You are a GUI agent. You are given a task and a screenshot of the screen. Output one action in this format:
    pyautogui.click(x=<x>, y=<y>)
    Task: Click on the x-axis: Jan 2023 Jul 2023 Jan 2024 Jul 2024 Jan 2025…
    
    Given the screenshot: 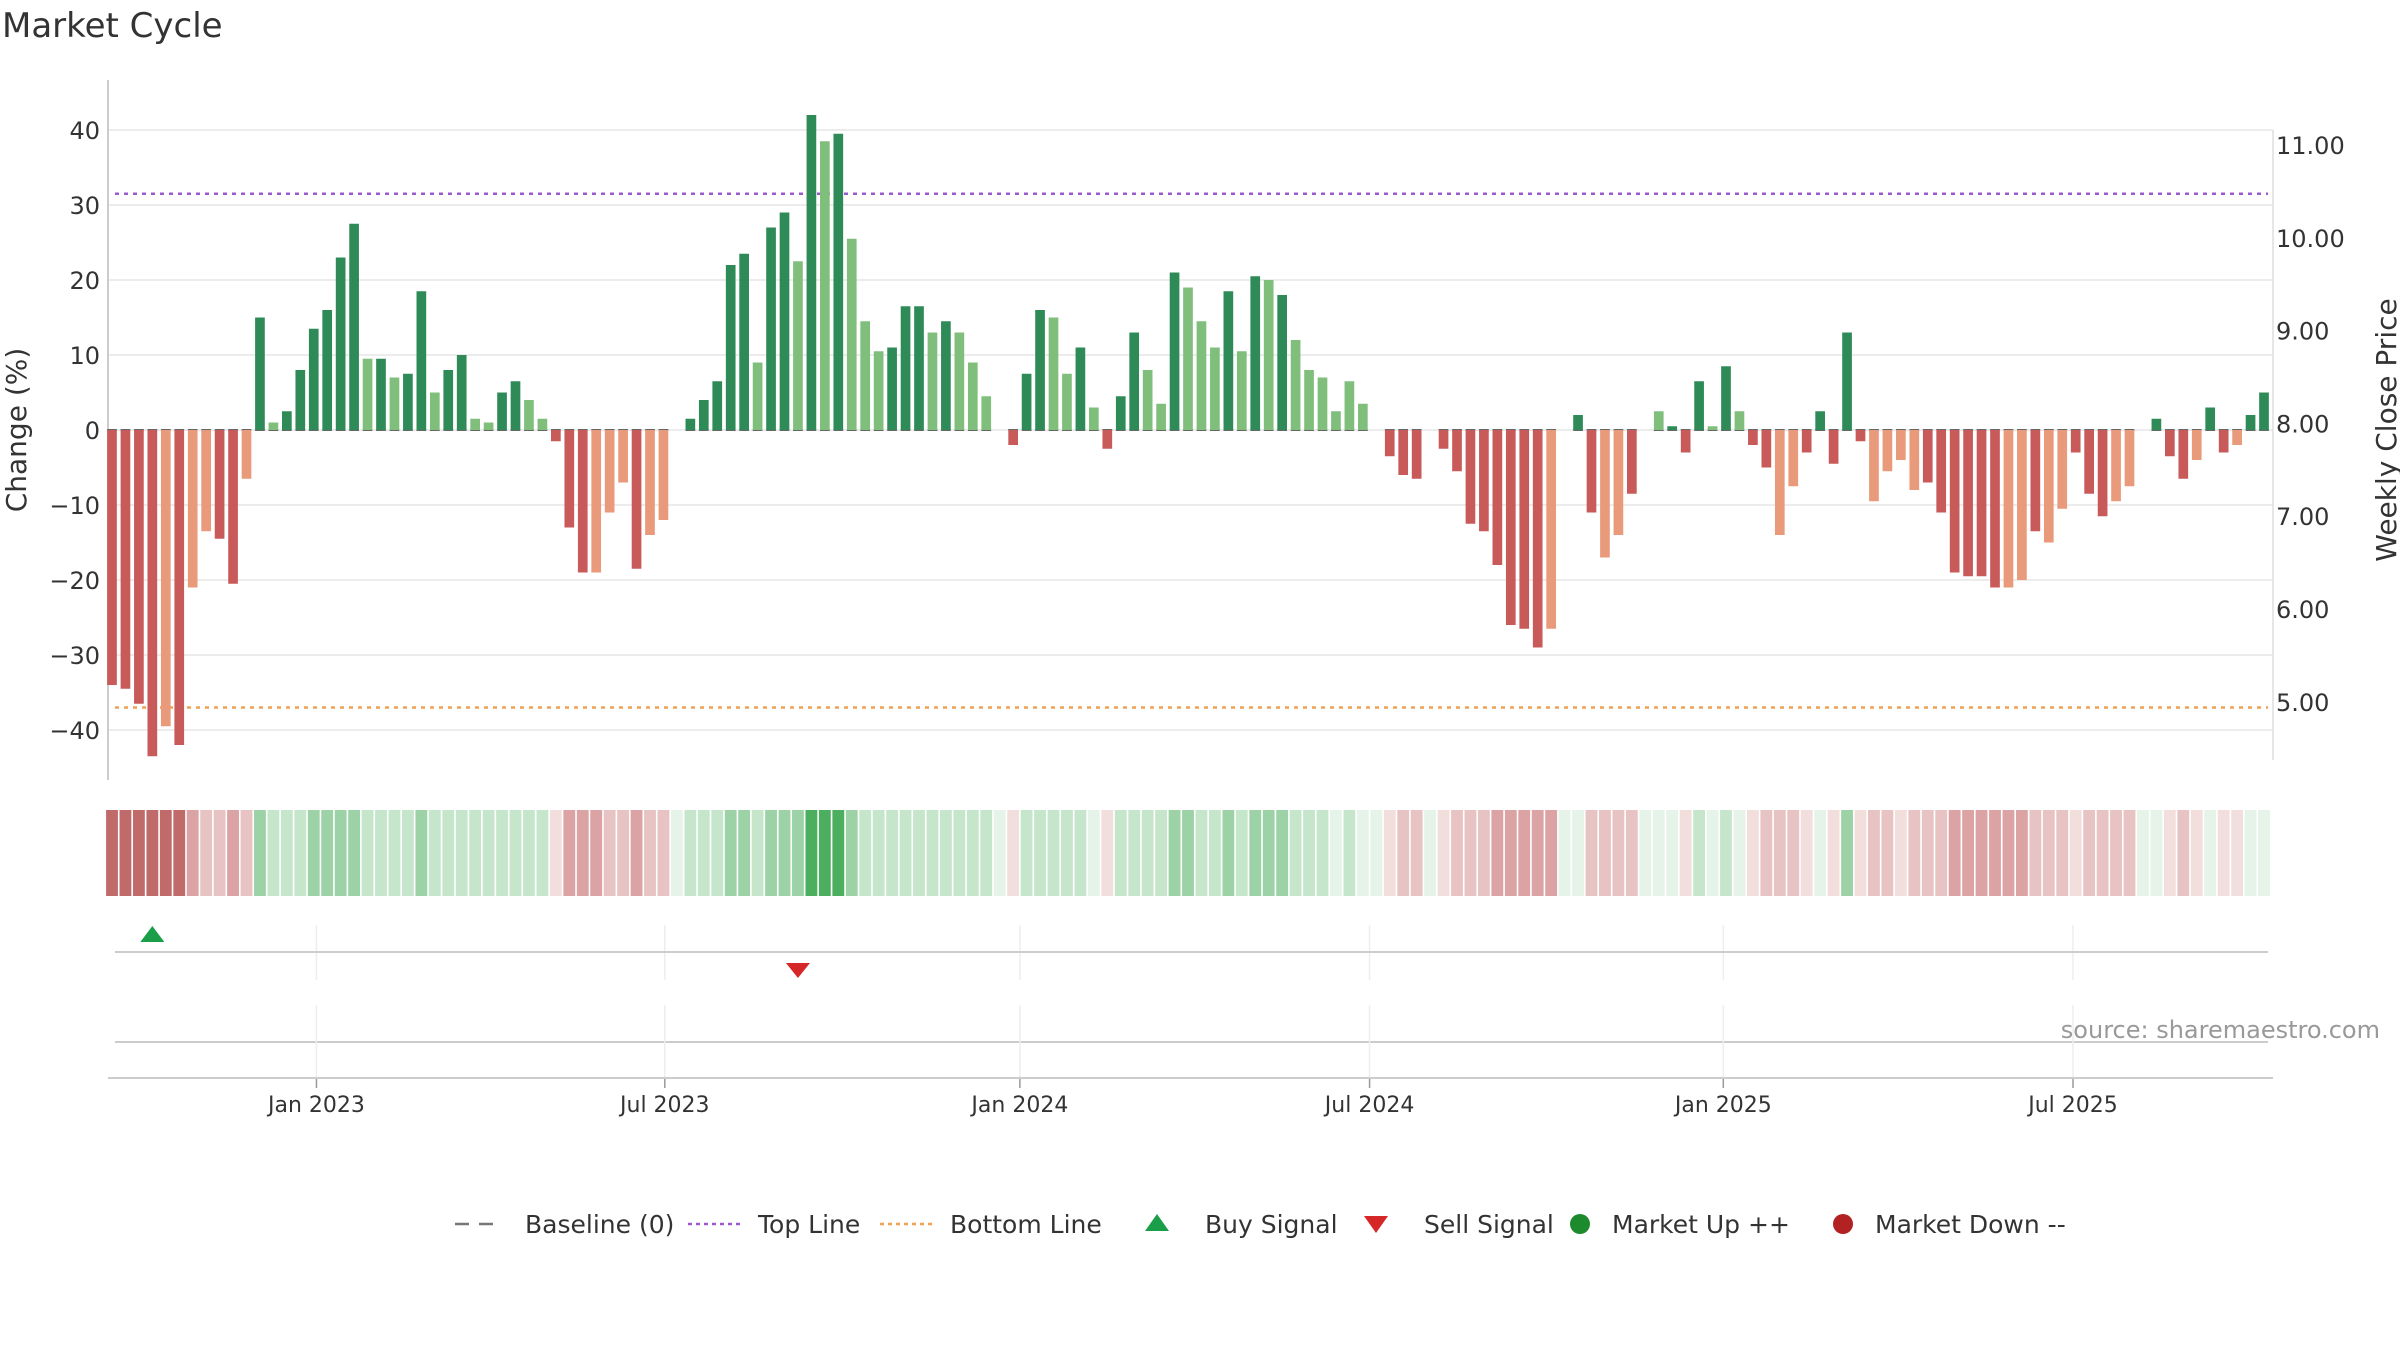 What is the action you would take?
    pyautogui.click(x=1190, y=1061)
    